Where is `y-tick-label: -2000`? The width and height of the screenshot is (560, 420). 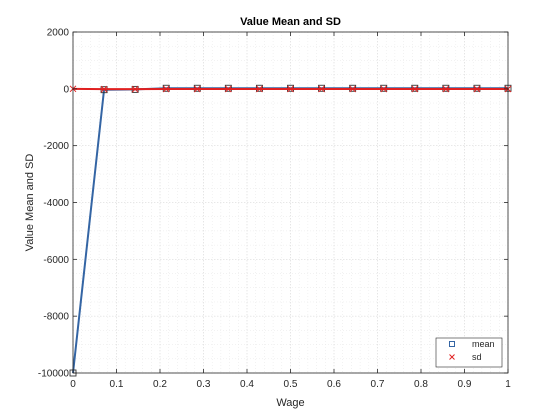 y-tick-label: -2000 is located at coordinates (56, 146).